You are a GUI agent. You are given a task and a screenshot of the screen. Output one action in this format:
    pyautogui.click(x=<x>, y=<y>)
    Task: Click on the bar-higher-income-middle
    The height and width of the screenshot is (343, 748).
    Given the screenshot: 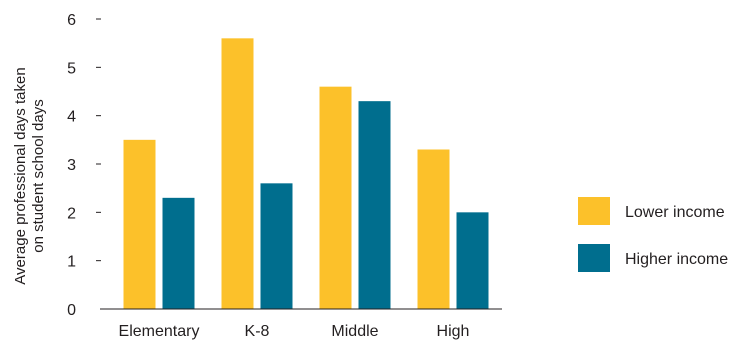 What is the action you would take?
    pyautogui.click(x=374, y=205)
    